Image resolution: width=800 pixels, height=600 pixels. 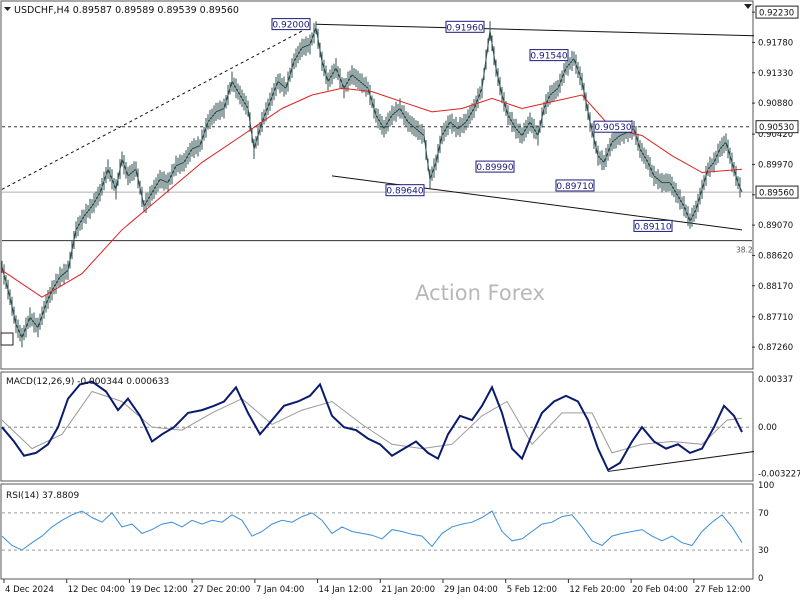 I want to click on macd-trendline, so click(x=681, y=461).